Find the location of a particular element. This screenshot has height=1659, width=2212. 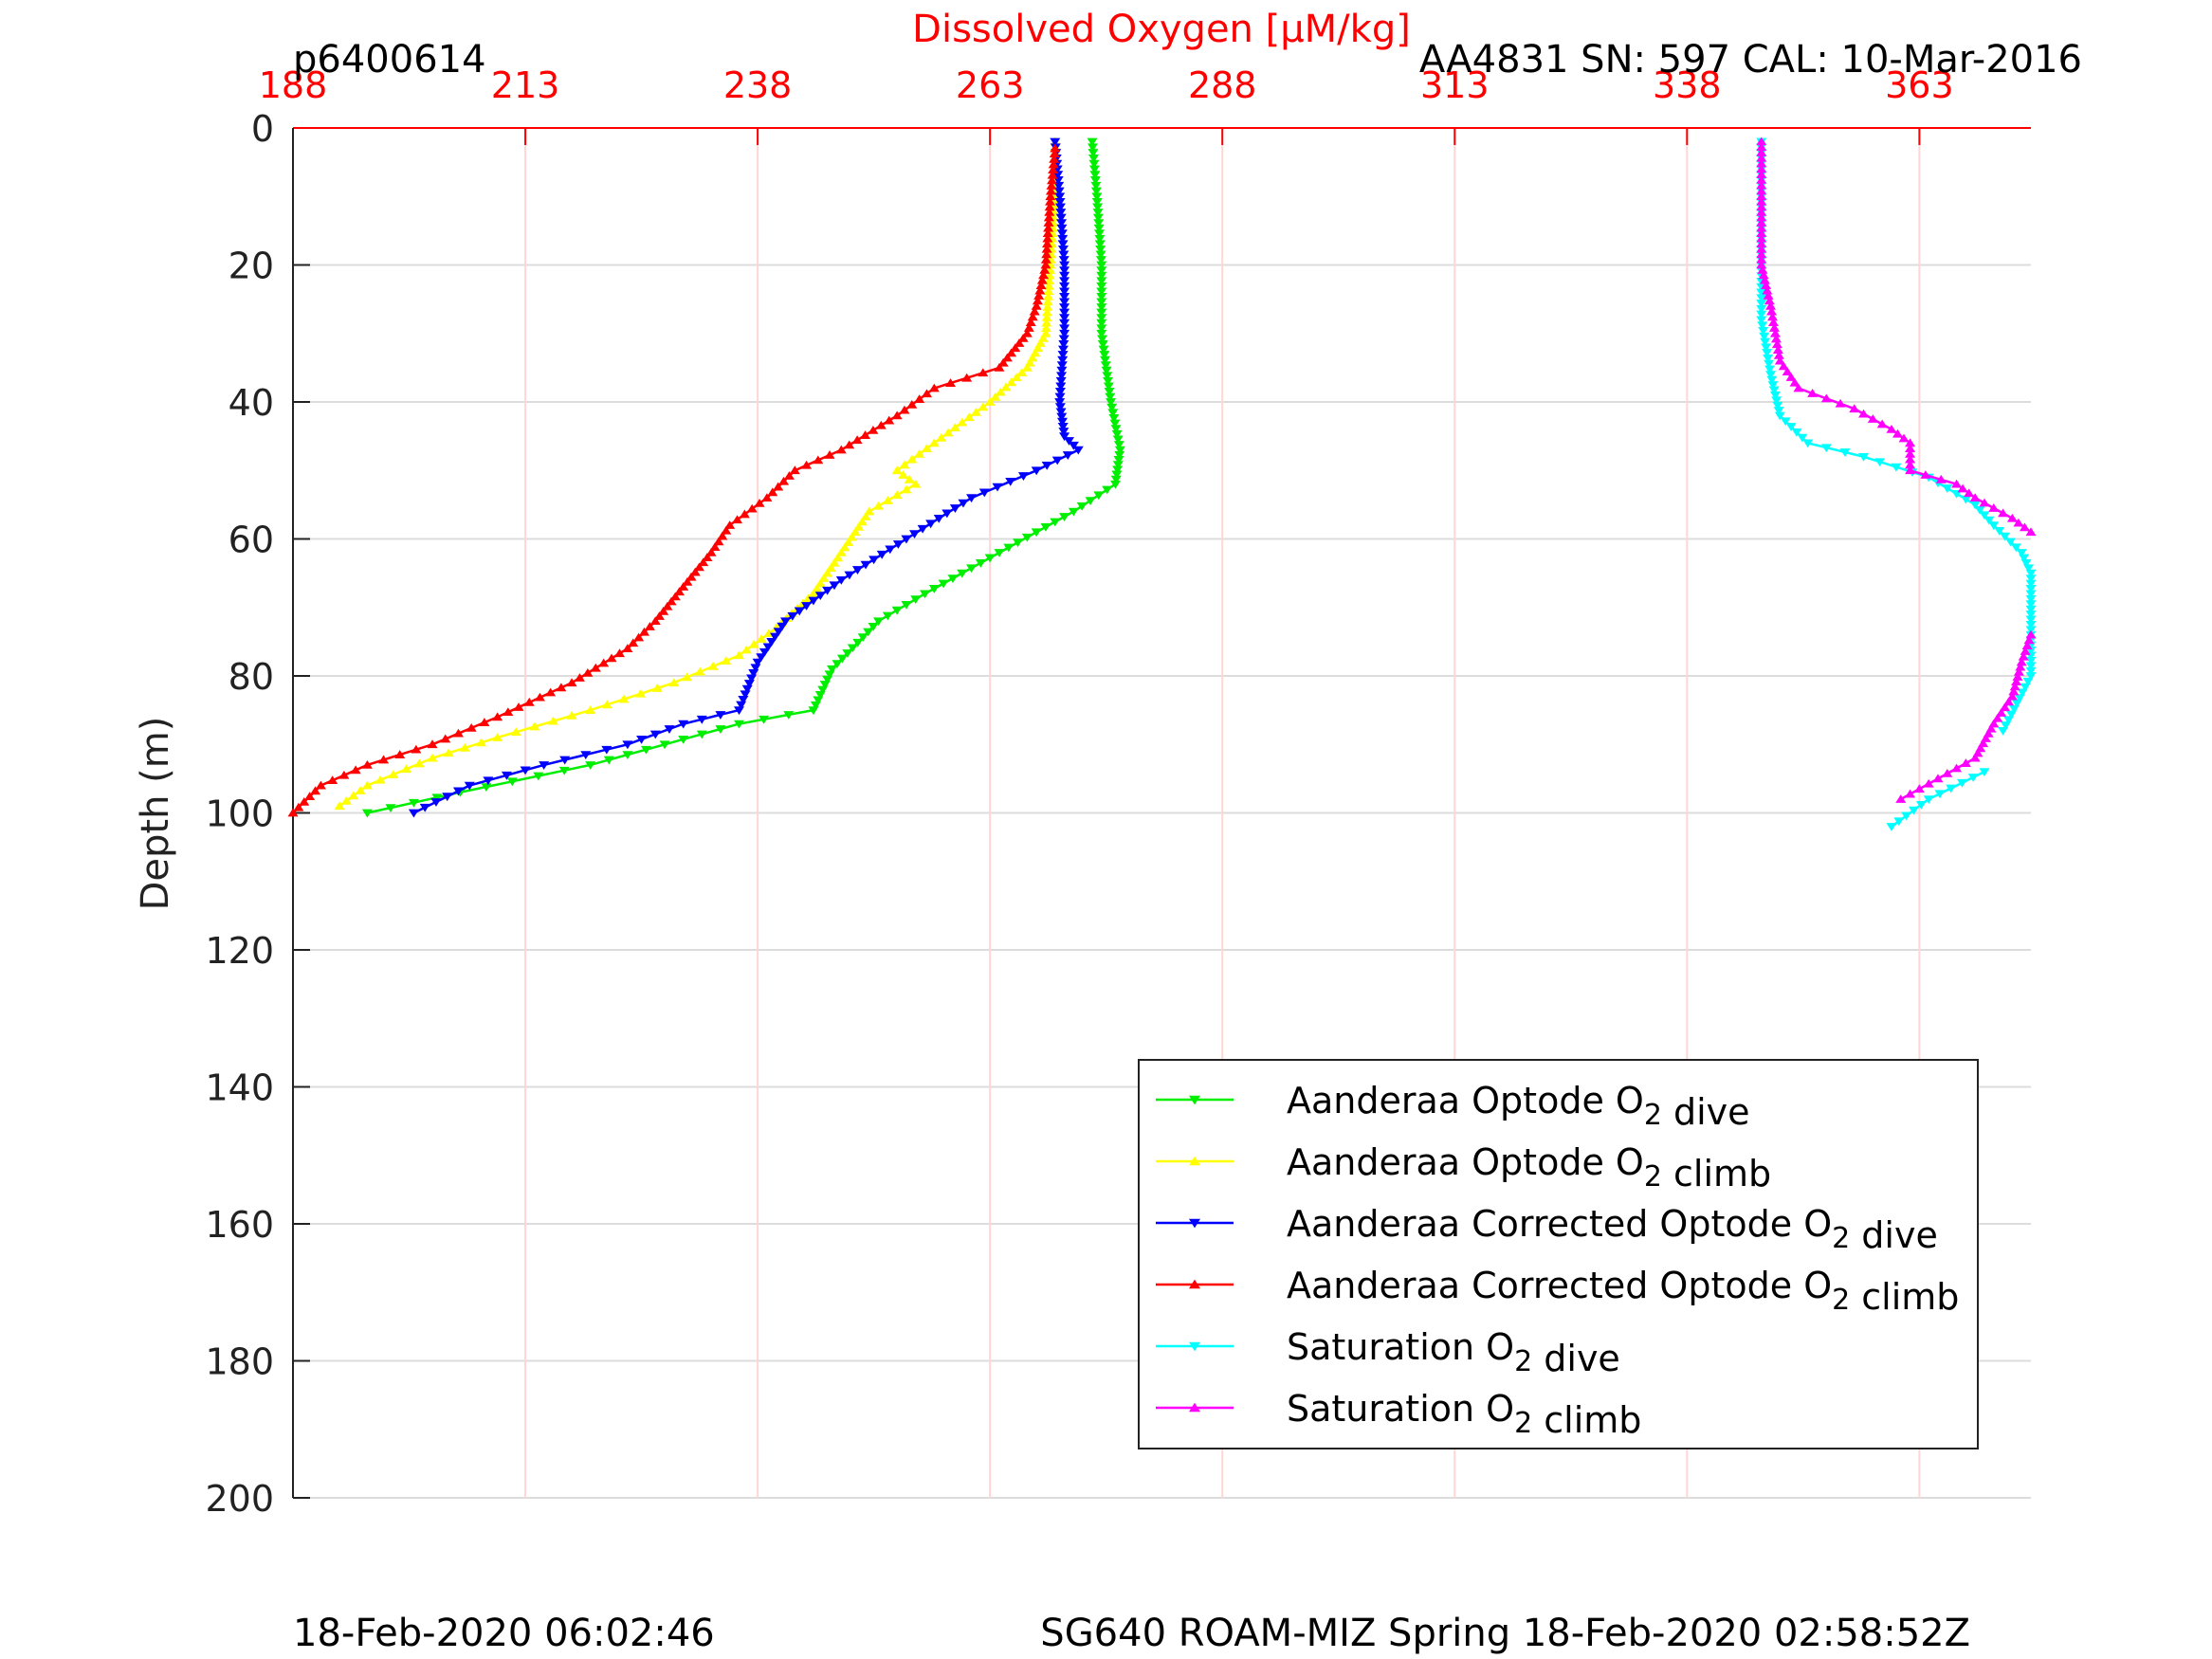

x-tick-label: 238 is located at coordinates (758, 85).